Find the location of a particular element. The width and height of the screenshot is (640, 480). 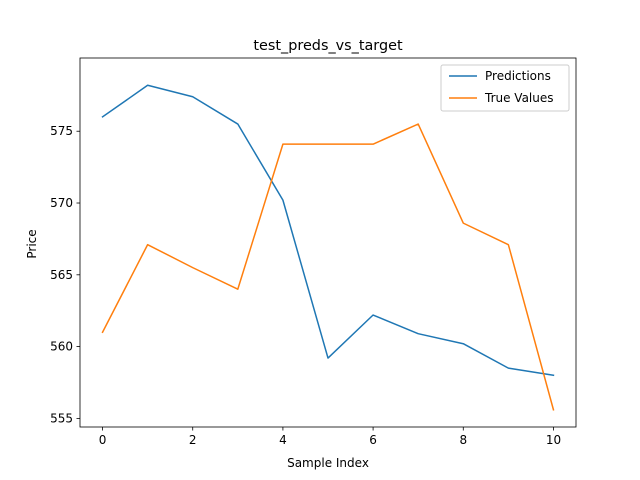

x-tick-label: 4 is located at coordinates (283, 440).